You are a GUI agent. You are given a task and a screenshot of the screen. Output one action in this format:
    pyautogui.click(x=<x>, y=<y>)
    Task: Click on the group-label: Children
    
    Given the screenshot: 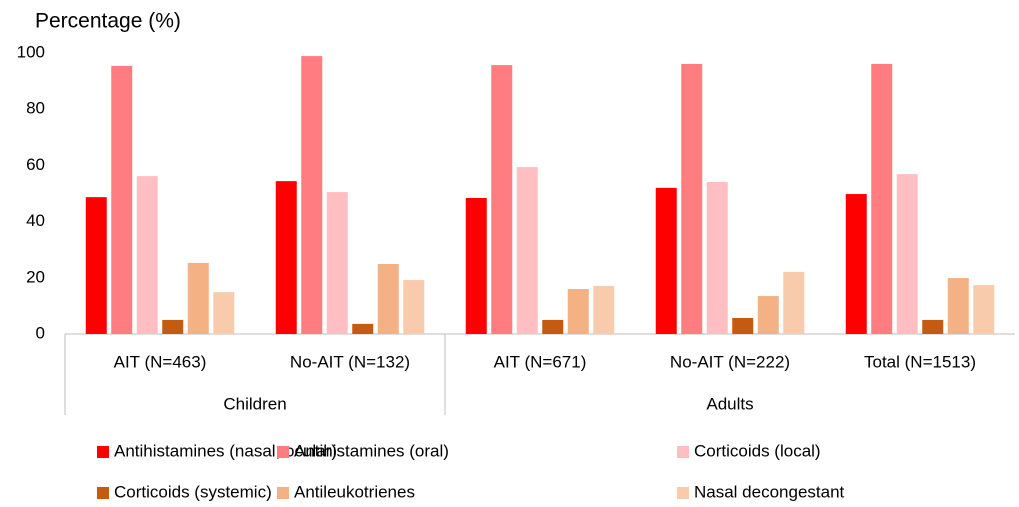 What is the action you would take?
    pyautogui.click(x=254, y=403)
    